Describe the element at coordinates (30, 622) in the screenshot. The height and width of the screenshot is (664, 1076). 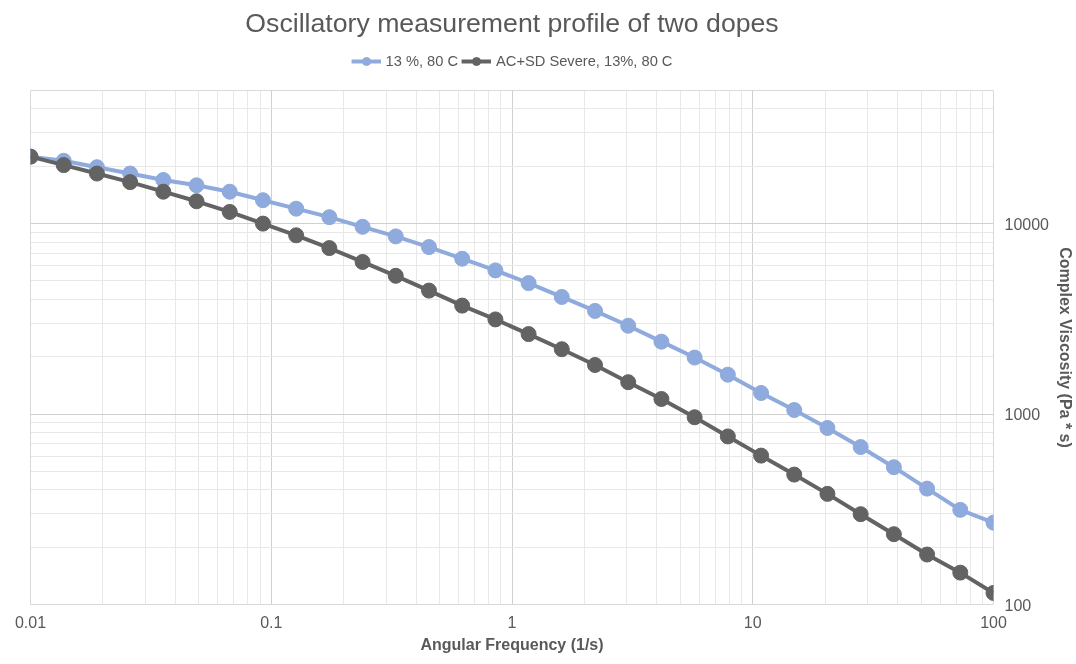
I see `x-tick-label: 0.01` at that location.